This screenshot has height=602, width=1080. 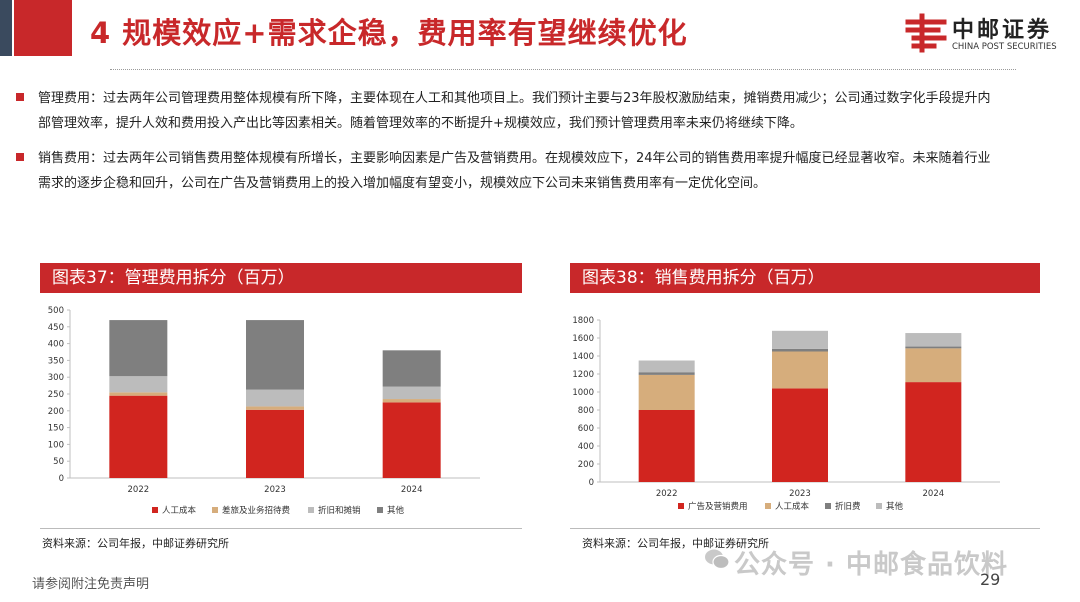 I want to click on y-tick-label: 1000, so click(x=583, y=393).